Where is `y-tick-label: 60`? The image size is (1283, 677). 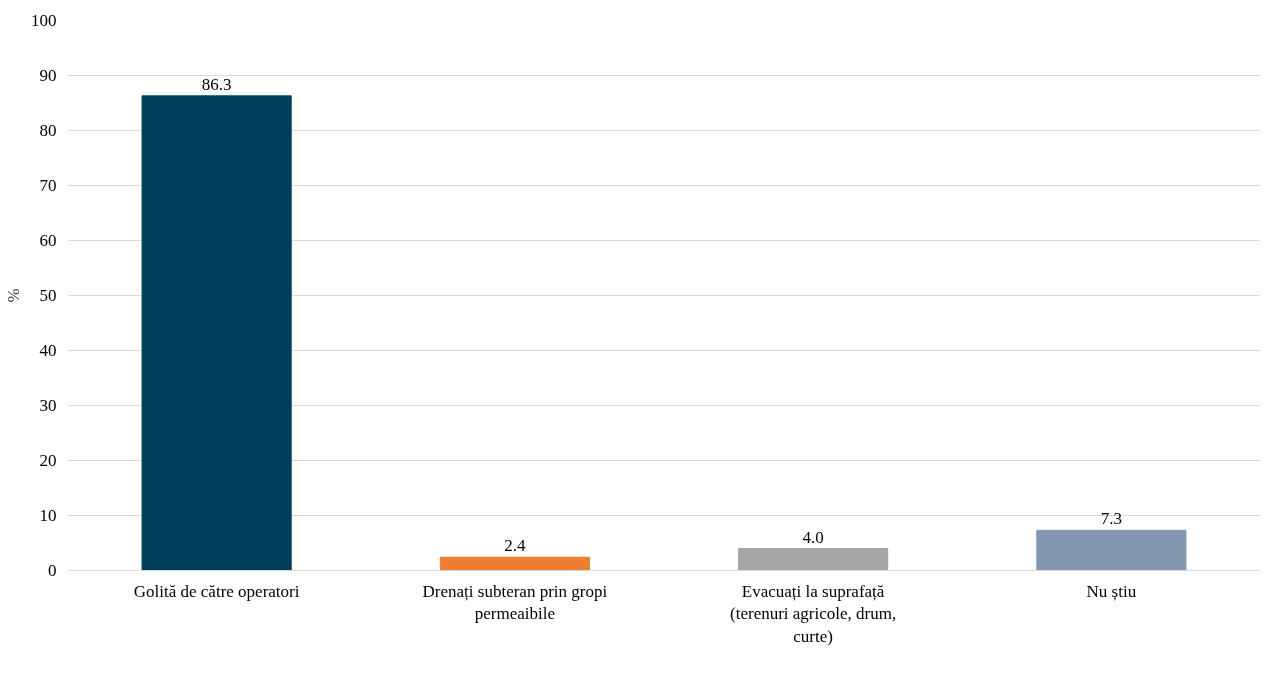
y-tick-label: 60 is located at coordinates (48, 240).